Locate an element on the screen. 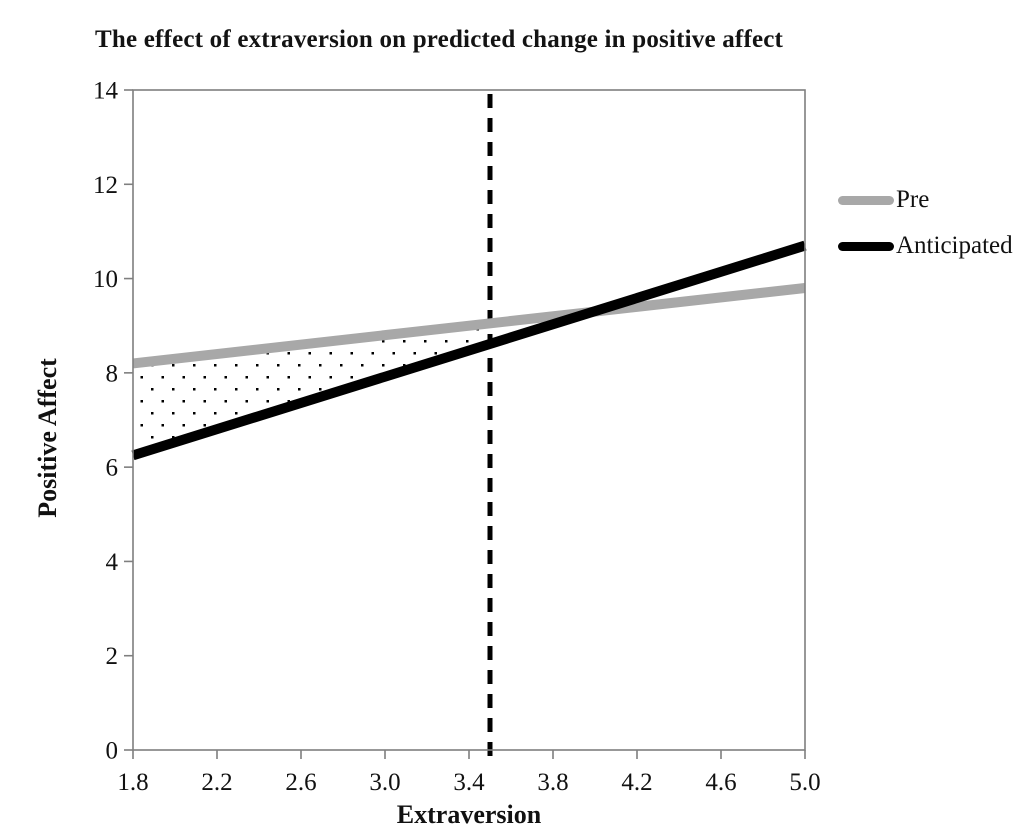  y-tick-label: 0 is located at coordinates (112, 751).